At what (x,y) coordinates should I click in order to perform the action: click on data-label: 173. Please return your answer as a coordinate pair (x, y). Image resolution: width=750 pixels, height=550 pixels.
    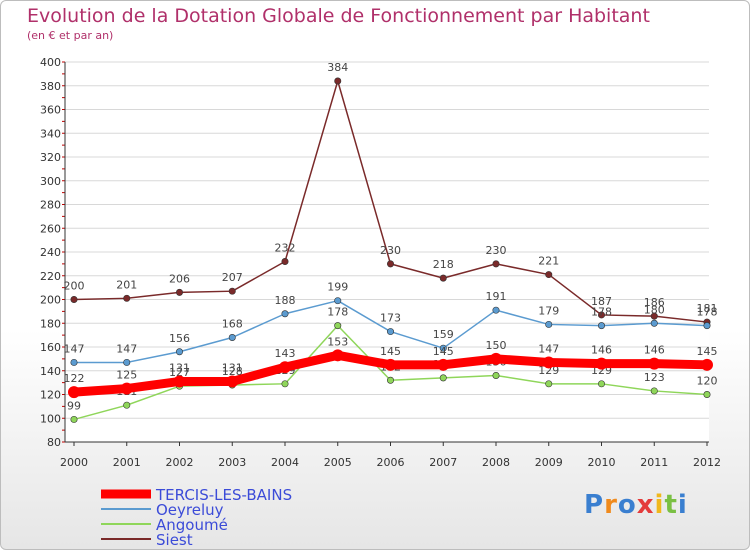
    Looking at the image, I should click on (390, 318).